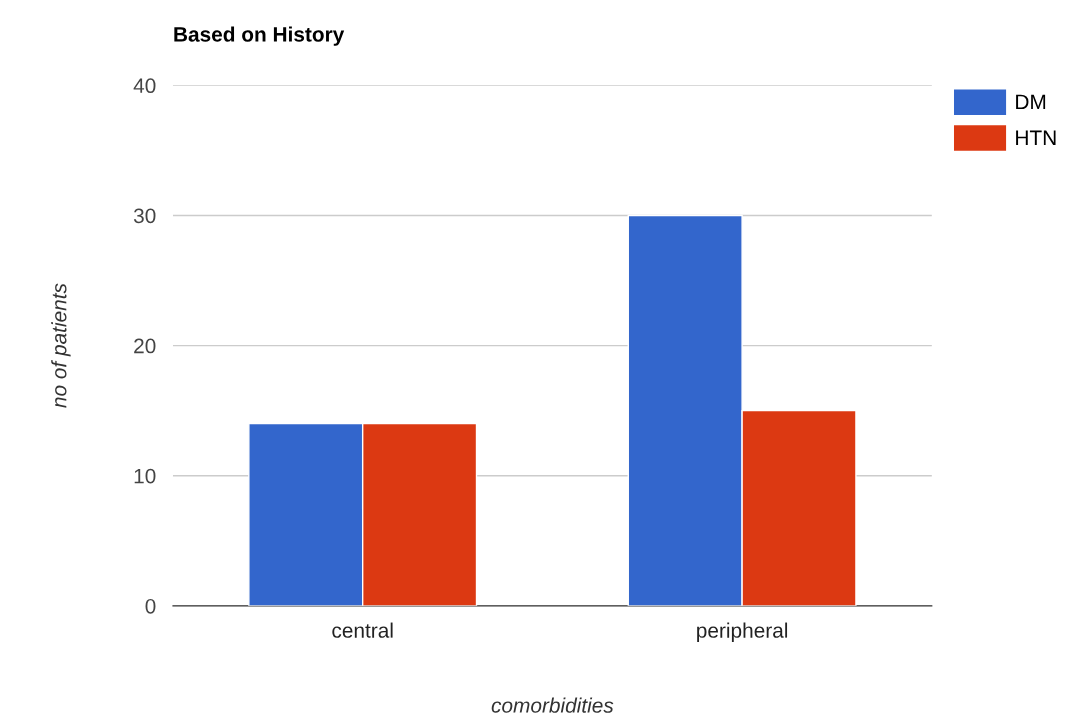 Image resolution: width=1081 pixels, height=723 pixels. Describe the element at coordinates (150, 606) in the screenshot. I see `y-tick-label: 0` at that location.